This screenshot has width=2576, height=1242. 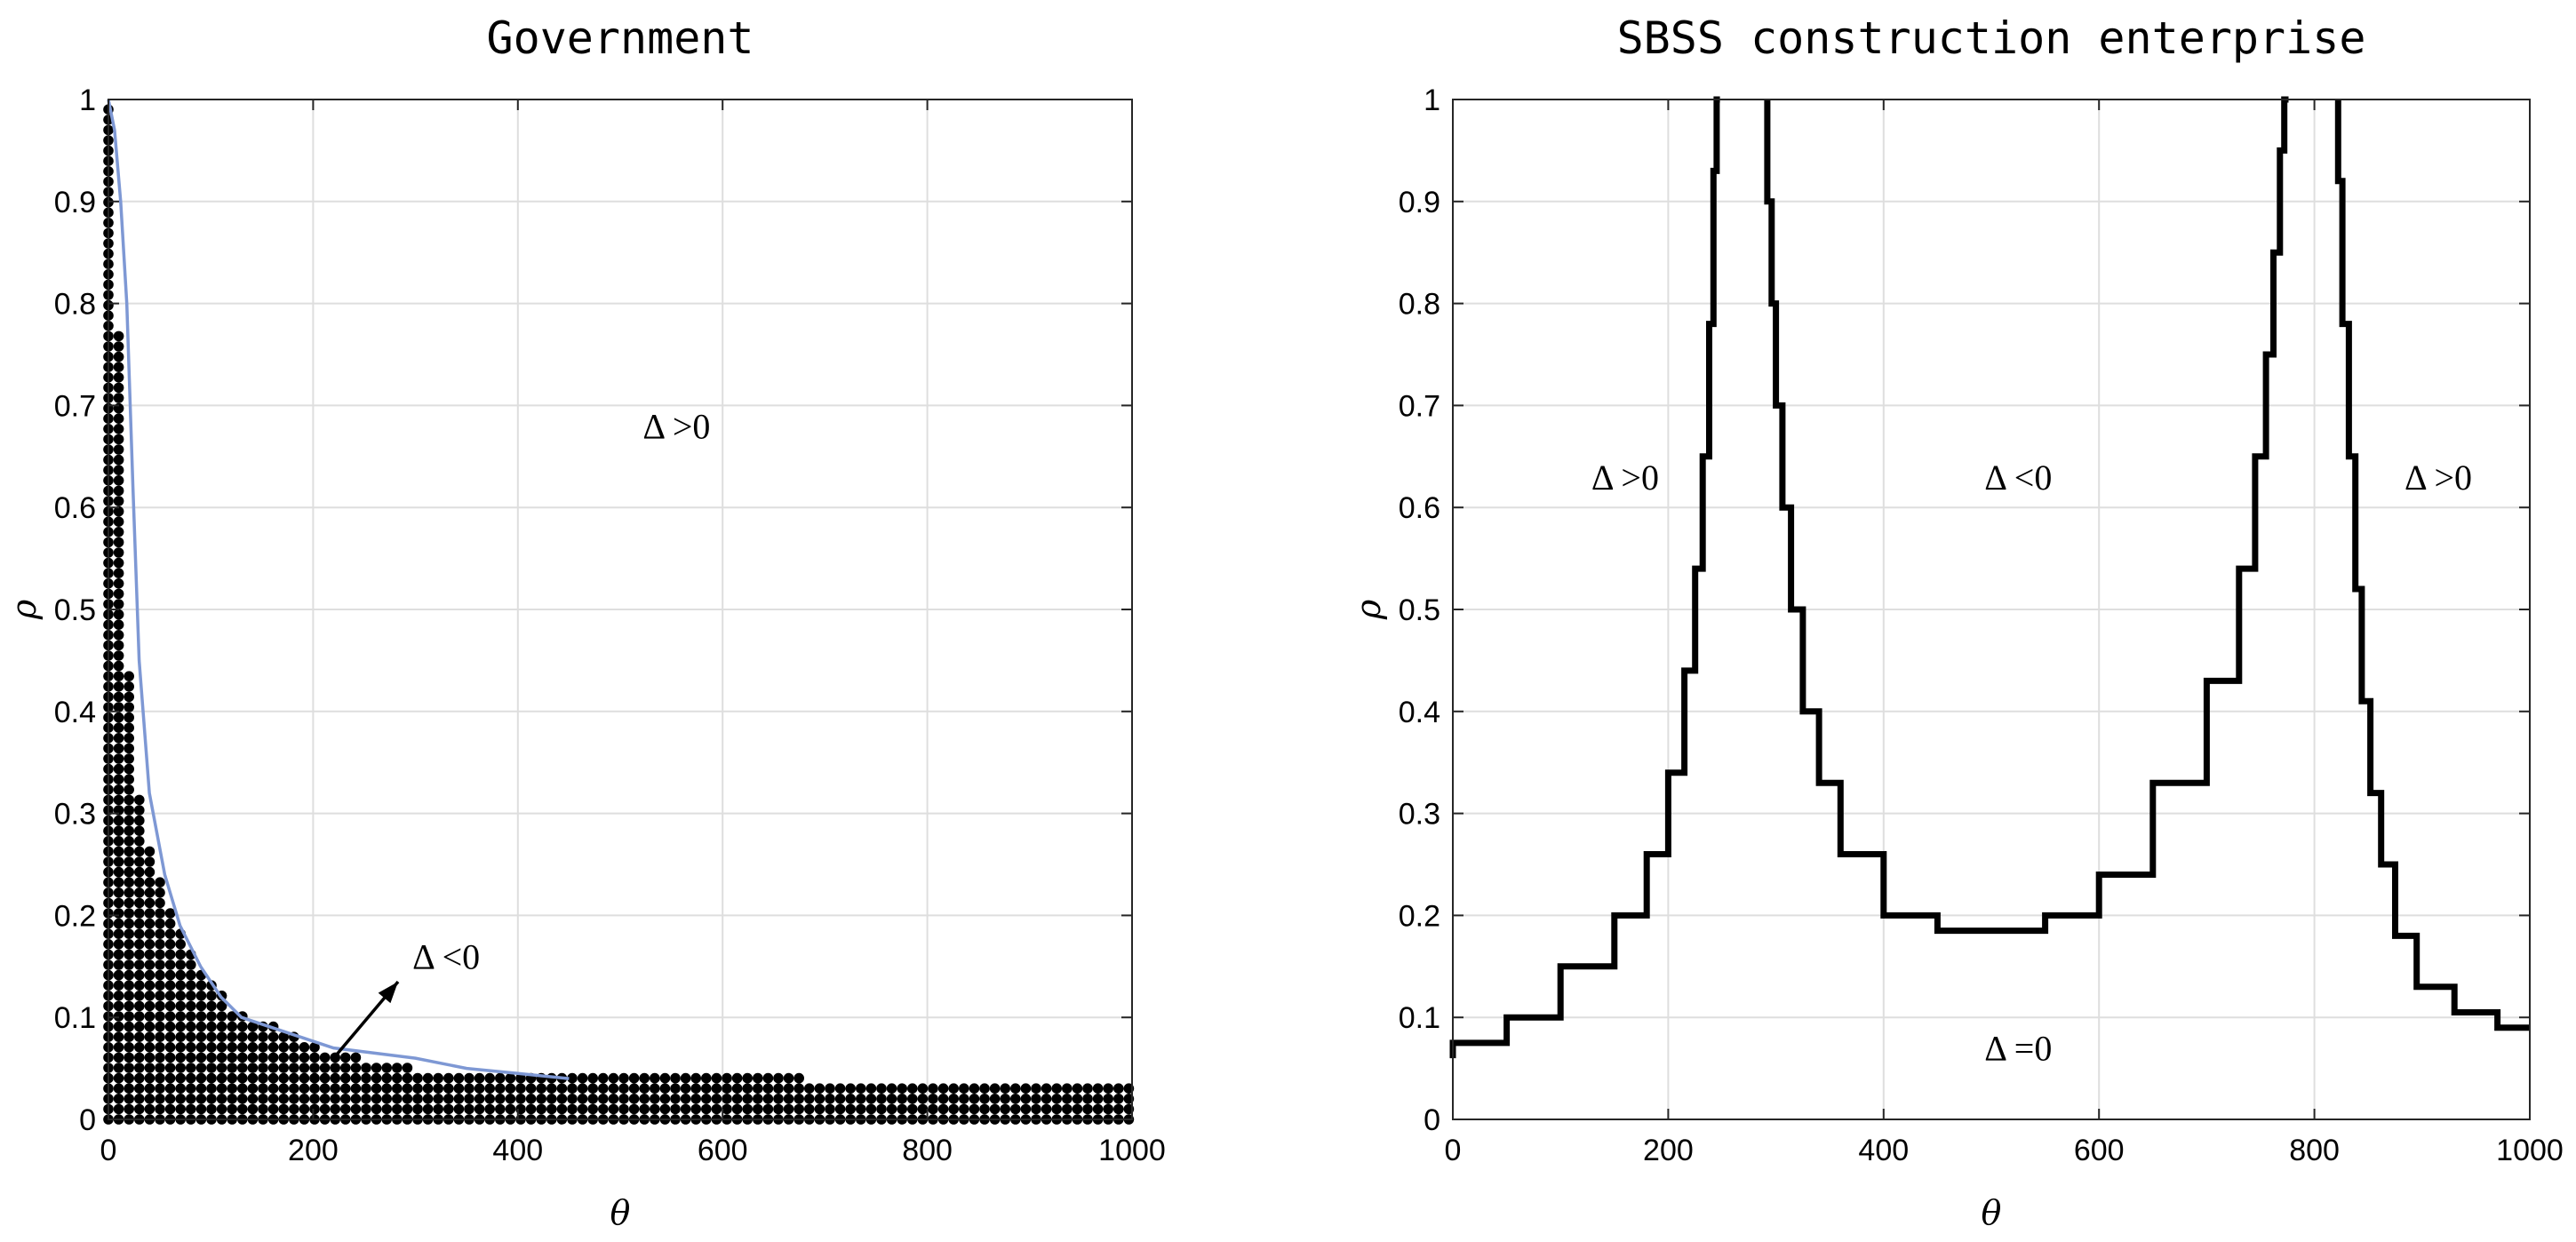 I want to click on chart-title: SBSS construction enterprise, so click(x=1991, y=38).